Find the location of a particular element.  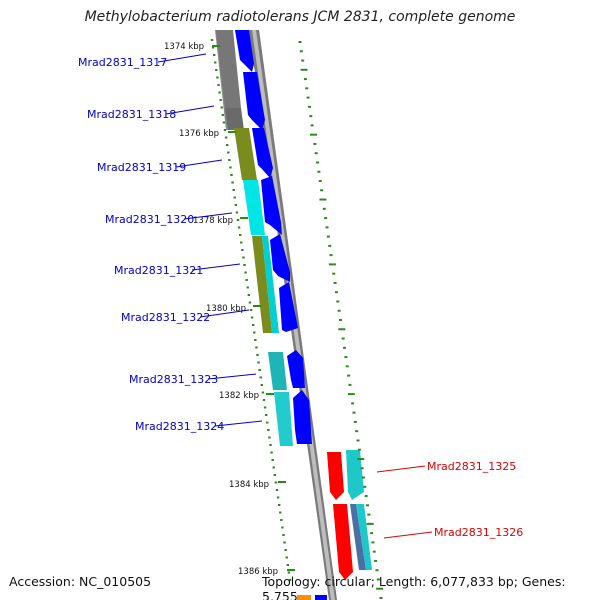

accession-text: Accession: NC_010505 is located at coordinates (80, 581).